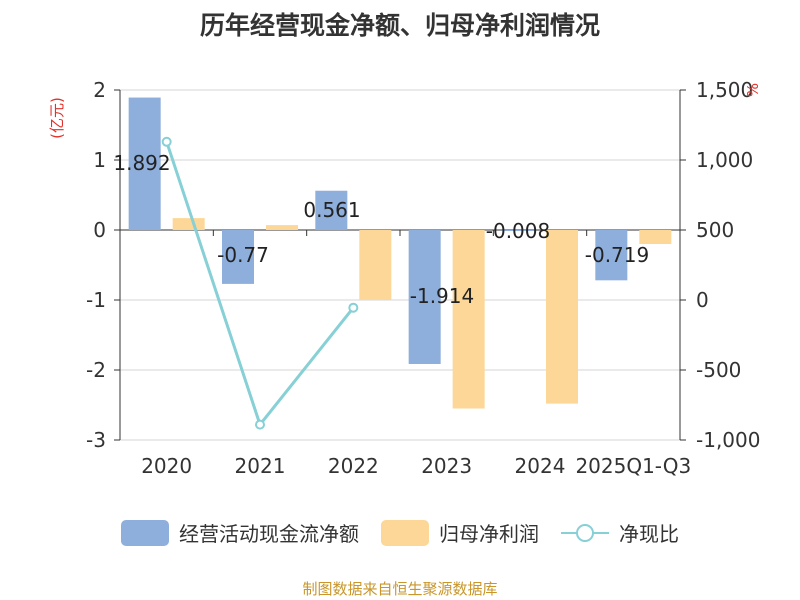  Describe the element at coordinates (96, 440) in the screenshot. I see `left-tick-label: -3` at that location.